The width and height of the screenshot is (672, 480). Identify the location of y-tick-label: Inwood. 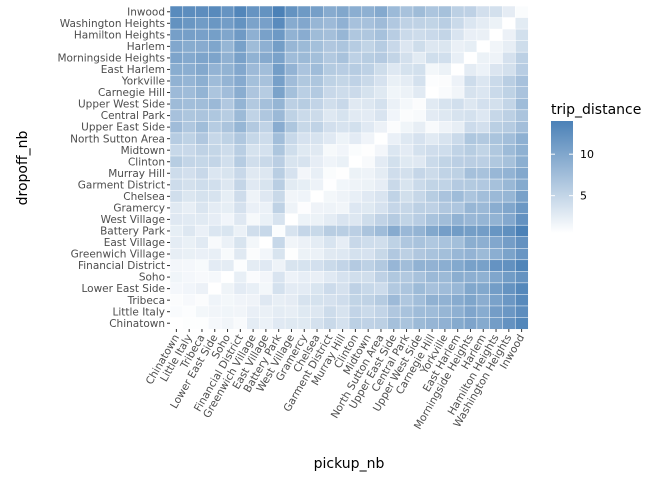
(146, 12).